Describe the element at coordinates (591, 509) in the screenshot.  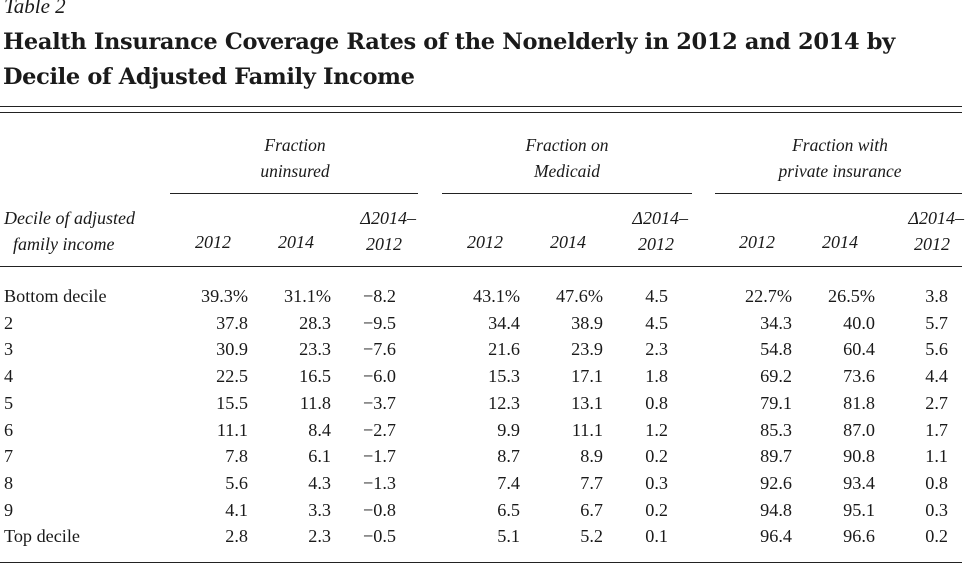
I see `table-cell: 6.7` at that location.